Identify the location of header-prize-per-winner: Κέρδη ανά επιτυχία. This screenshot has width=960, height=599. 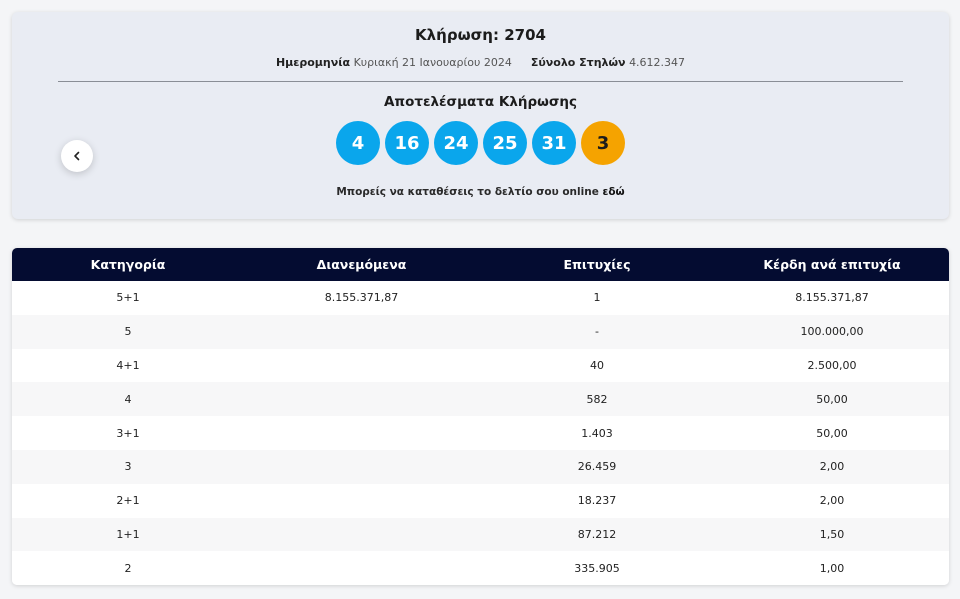
(832, 264).